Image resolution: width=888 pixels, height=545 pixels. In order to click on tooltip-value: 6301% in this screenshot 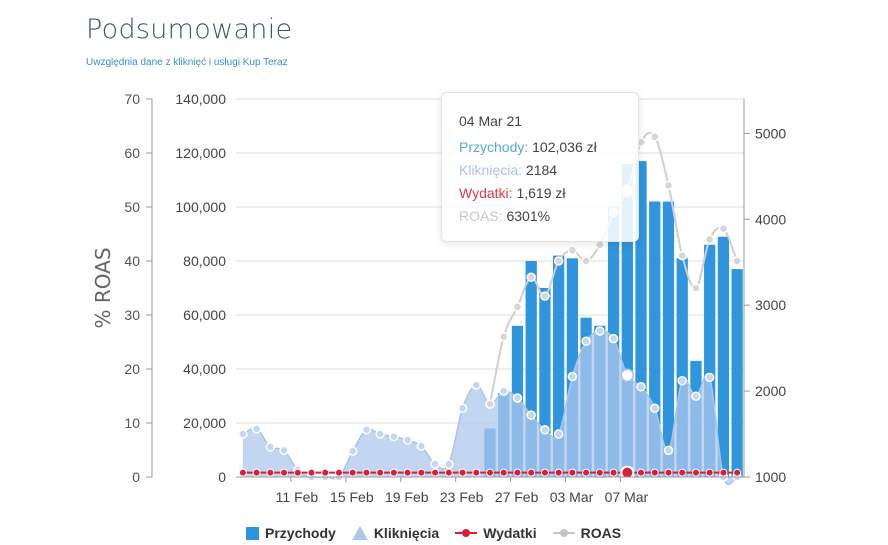, I will do `click(528, 216)`.